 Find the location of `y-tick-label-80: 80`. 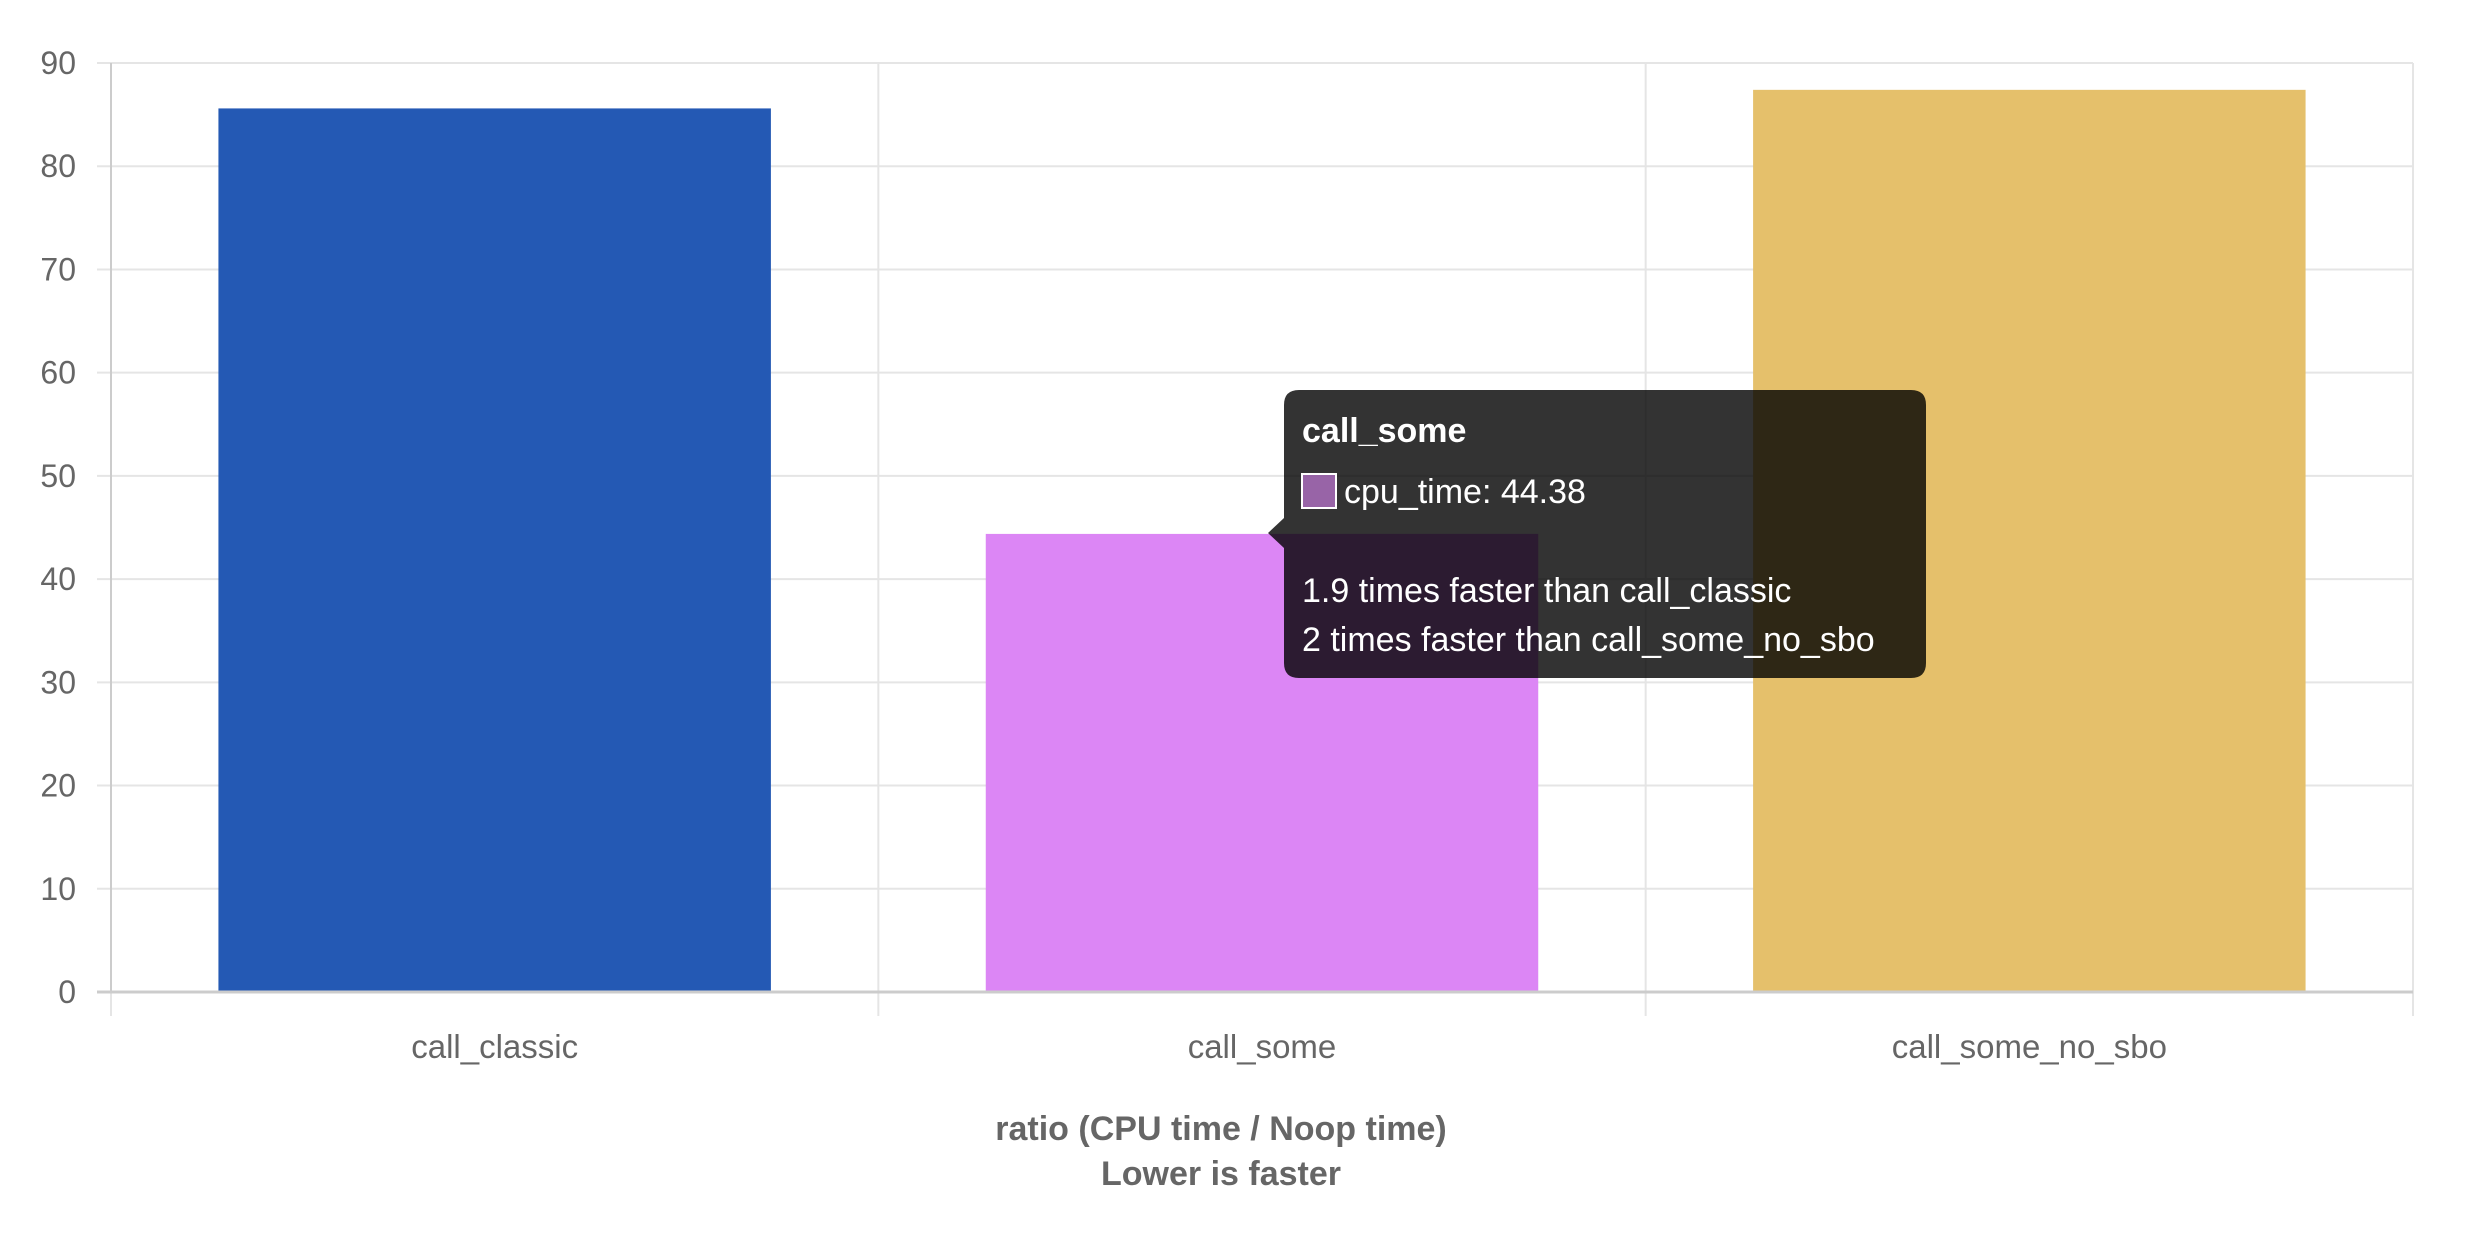

y-tick-label-80: 80 is located at coordinates (58, 166).